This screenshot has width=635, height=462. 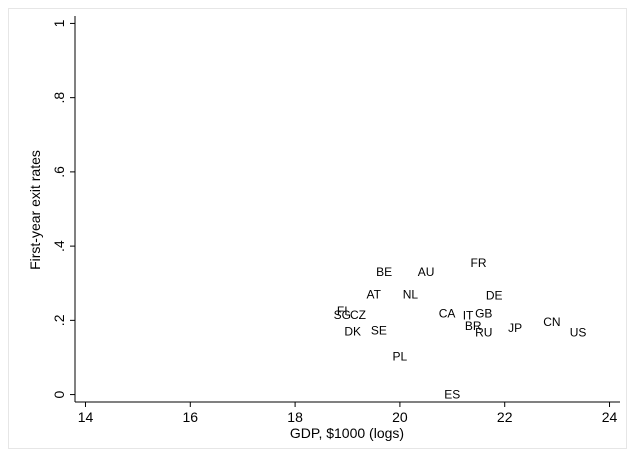 What do you see at coordinates (479, 263) in the screenshot?
I see `data-point-label: FR` at bounding box center [479, 263].